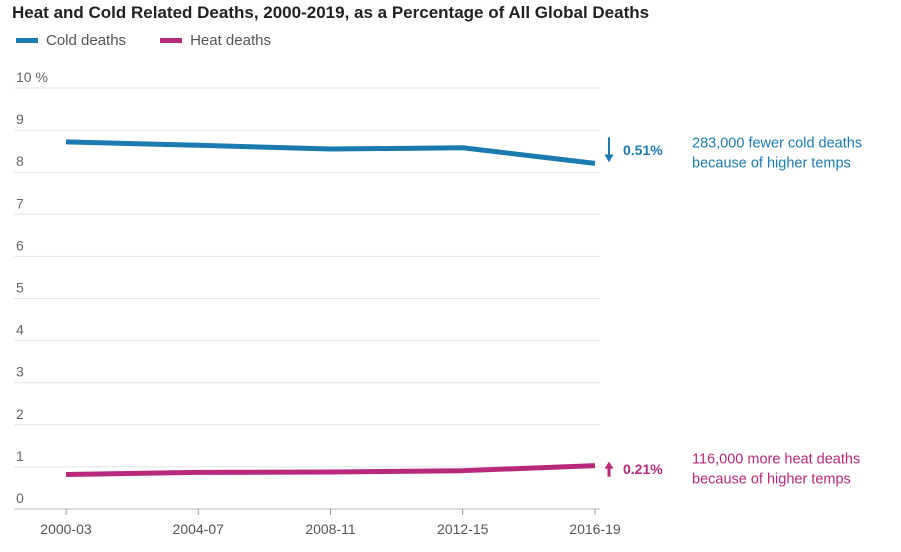 The height and width of the screenshot is (552, 901). I want to click on annotation-note-cold: because of higher temps, so click(771, 163).